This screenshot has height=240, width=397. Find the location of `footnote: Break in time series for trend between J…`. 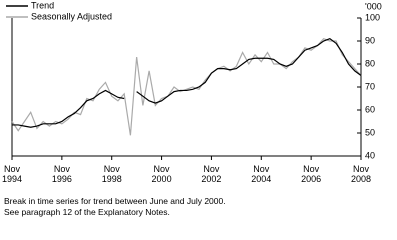

footnote: Break in time series for trend between J… is located at coordinates (115, 201).